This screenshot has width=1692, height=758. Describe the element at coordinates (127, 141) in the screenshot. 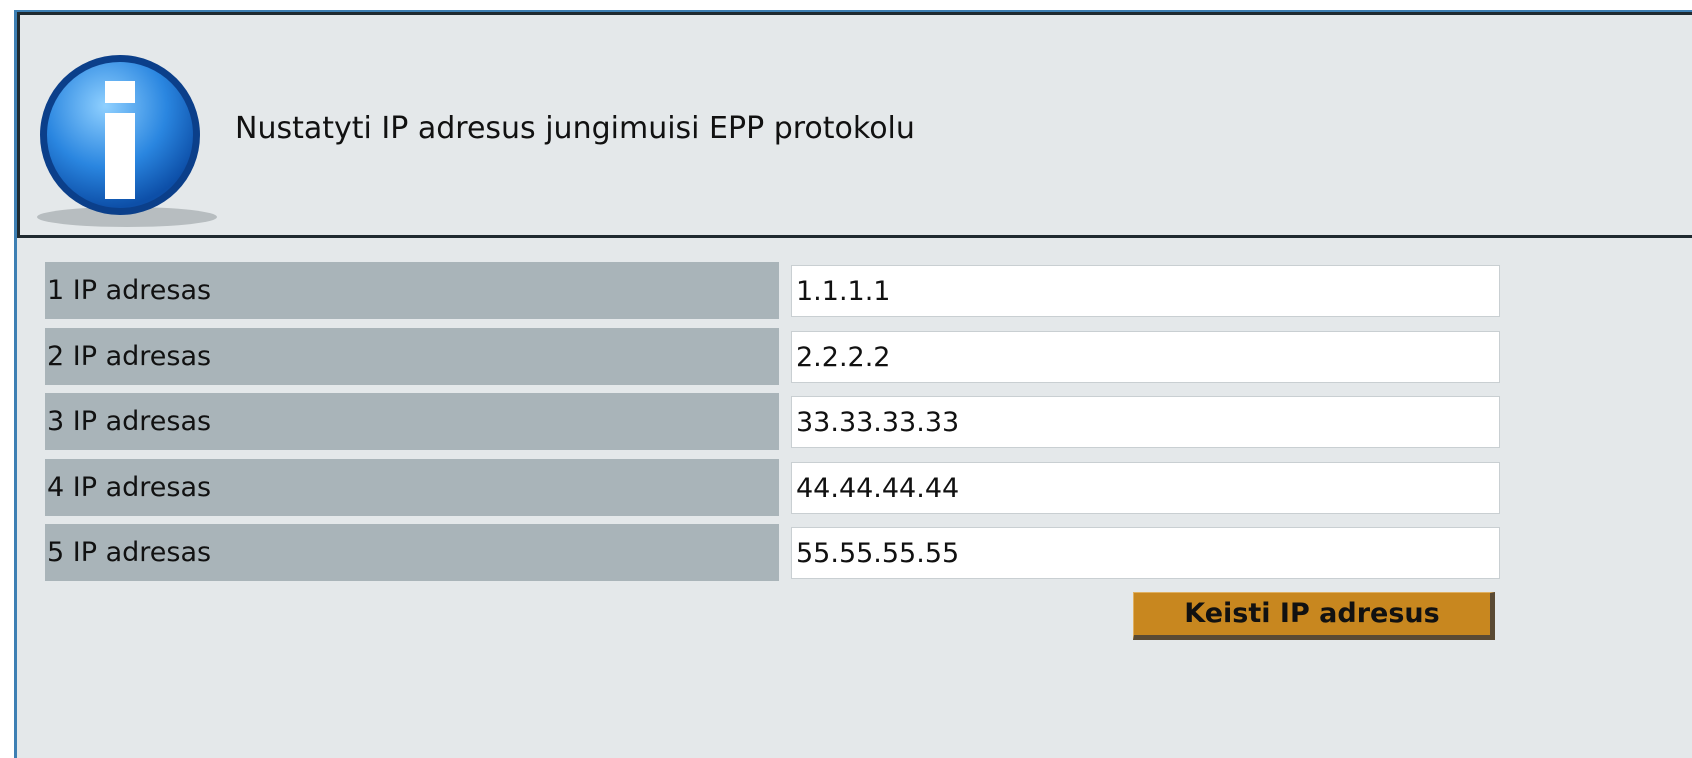

I see `info-icon` at that location.